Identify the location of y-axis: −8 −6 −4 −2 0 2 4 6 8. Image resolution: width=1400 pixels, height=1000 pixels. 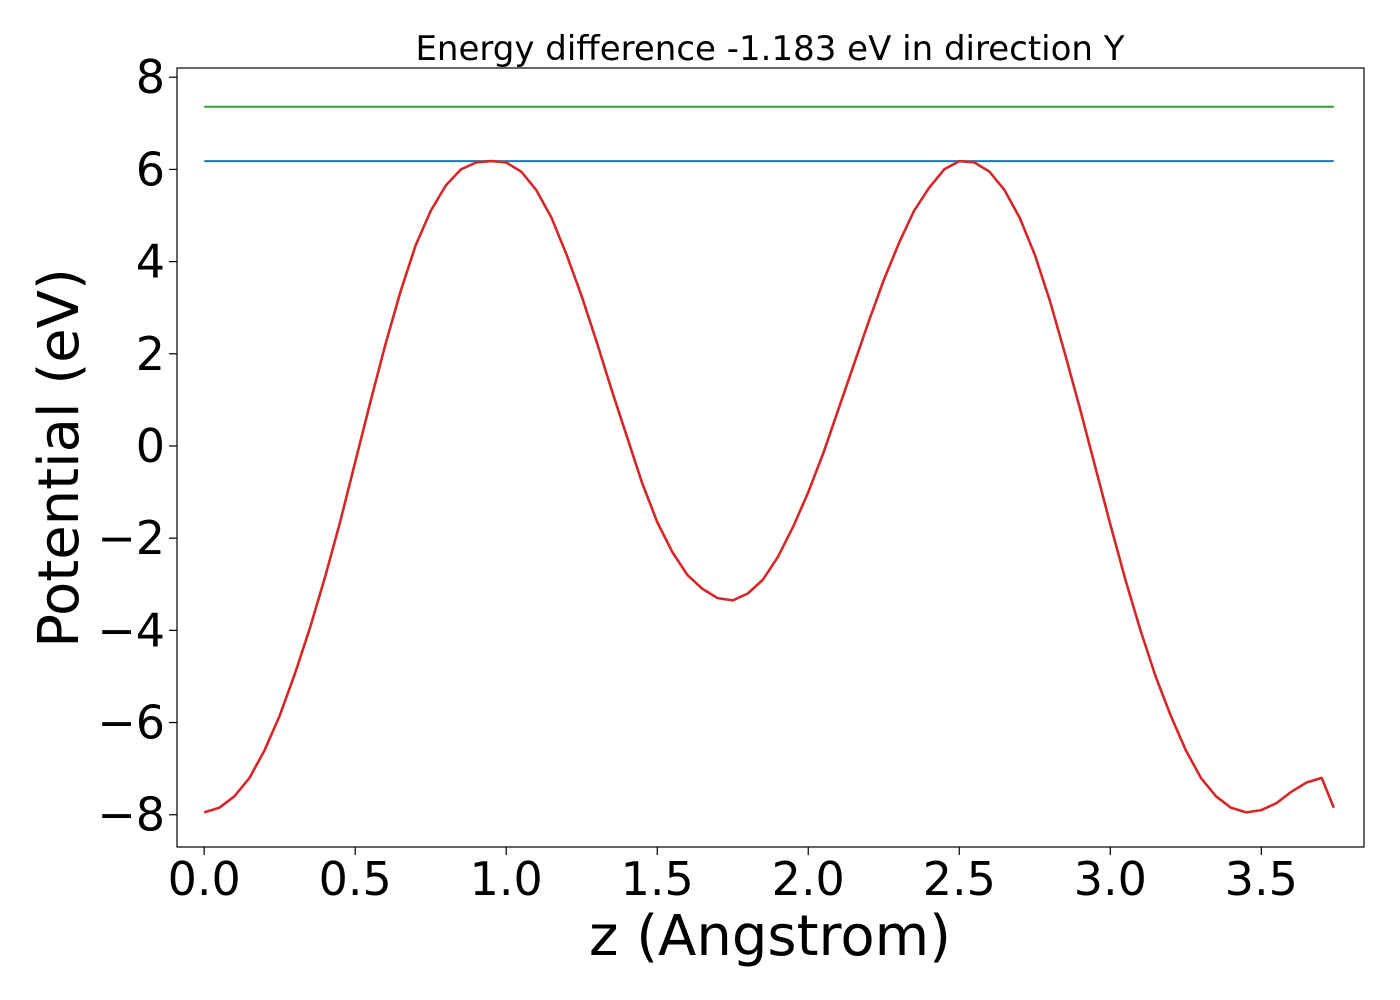
(137, 446).